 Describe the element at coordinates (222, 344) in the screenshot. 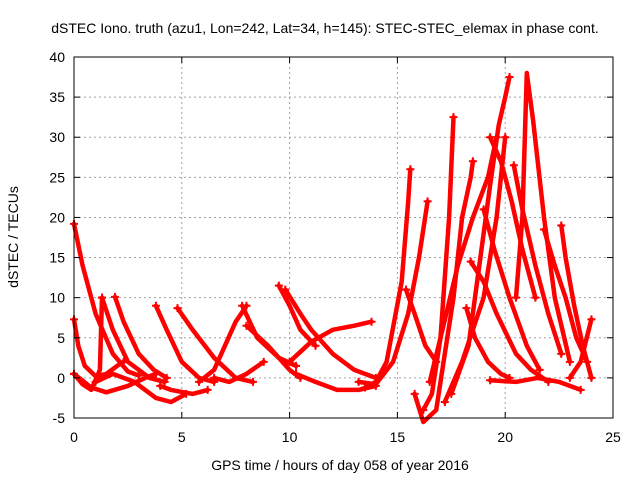

I see `series-line-arc11` at that location.